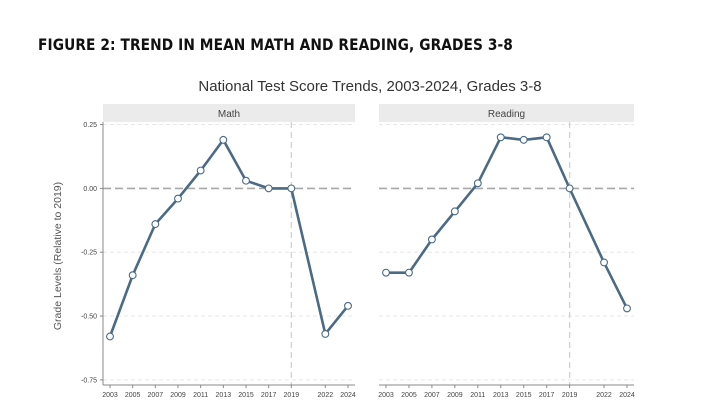 Image resolution: width=705 pixels, height=419 pixels. What do you see at coordinates (432, 395) in the screenshot?
I see `x-tick-label-reading: 2007` at bounding box center [432, 395].